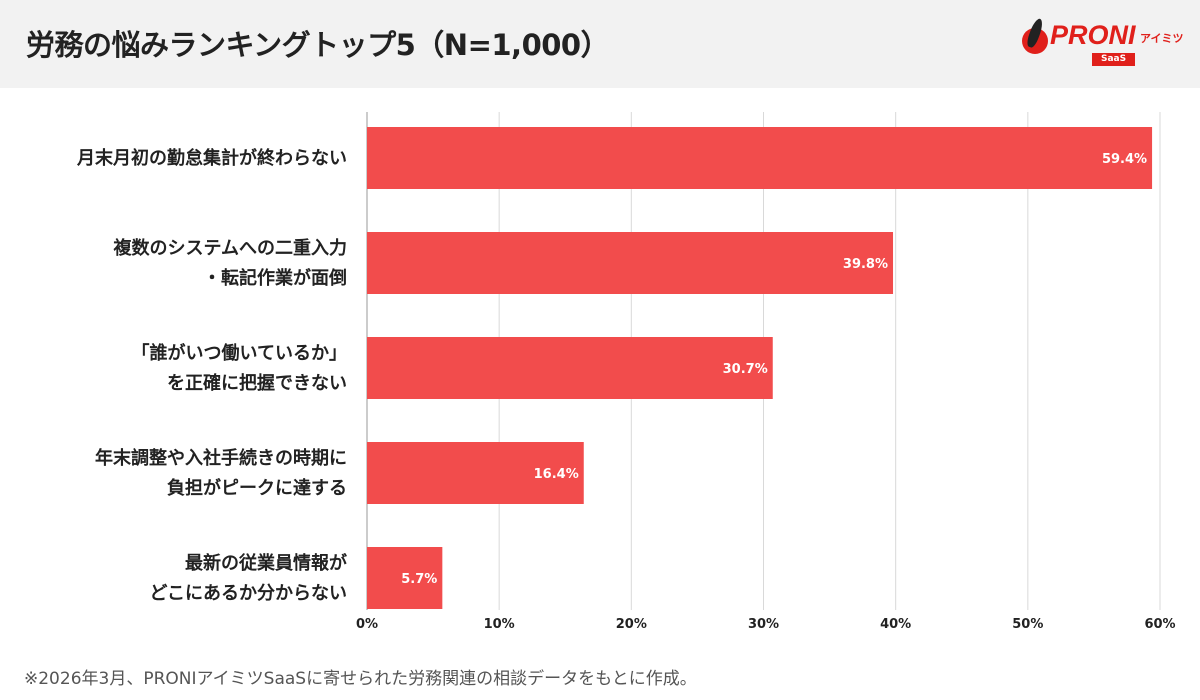 The width and height of the screenshot is (1200, 700). I want to click on category-label: 年末調整や入社手続きの時期に, so click(221, 458).